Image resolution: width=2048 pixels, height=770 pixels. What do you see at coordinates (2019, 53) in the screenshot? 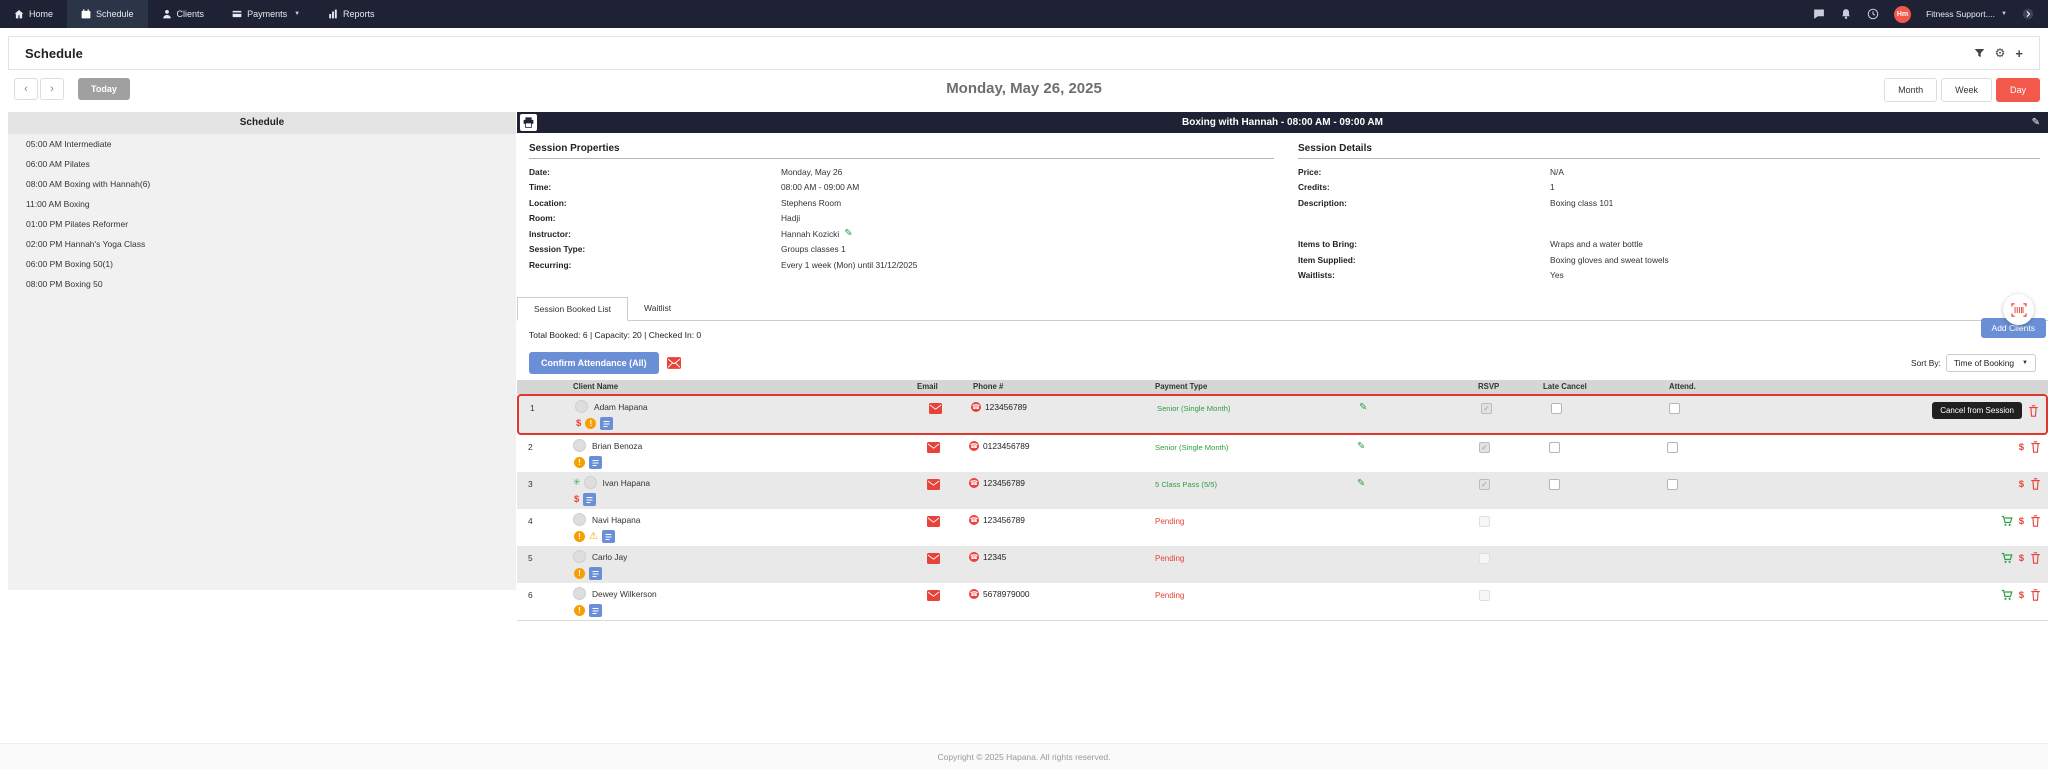
I see `add-session-icon: +` at bounding box center [2019, 53].